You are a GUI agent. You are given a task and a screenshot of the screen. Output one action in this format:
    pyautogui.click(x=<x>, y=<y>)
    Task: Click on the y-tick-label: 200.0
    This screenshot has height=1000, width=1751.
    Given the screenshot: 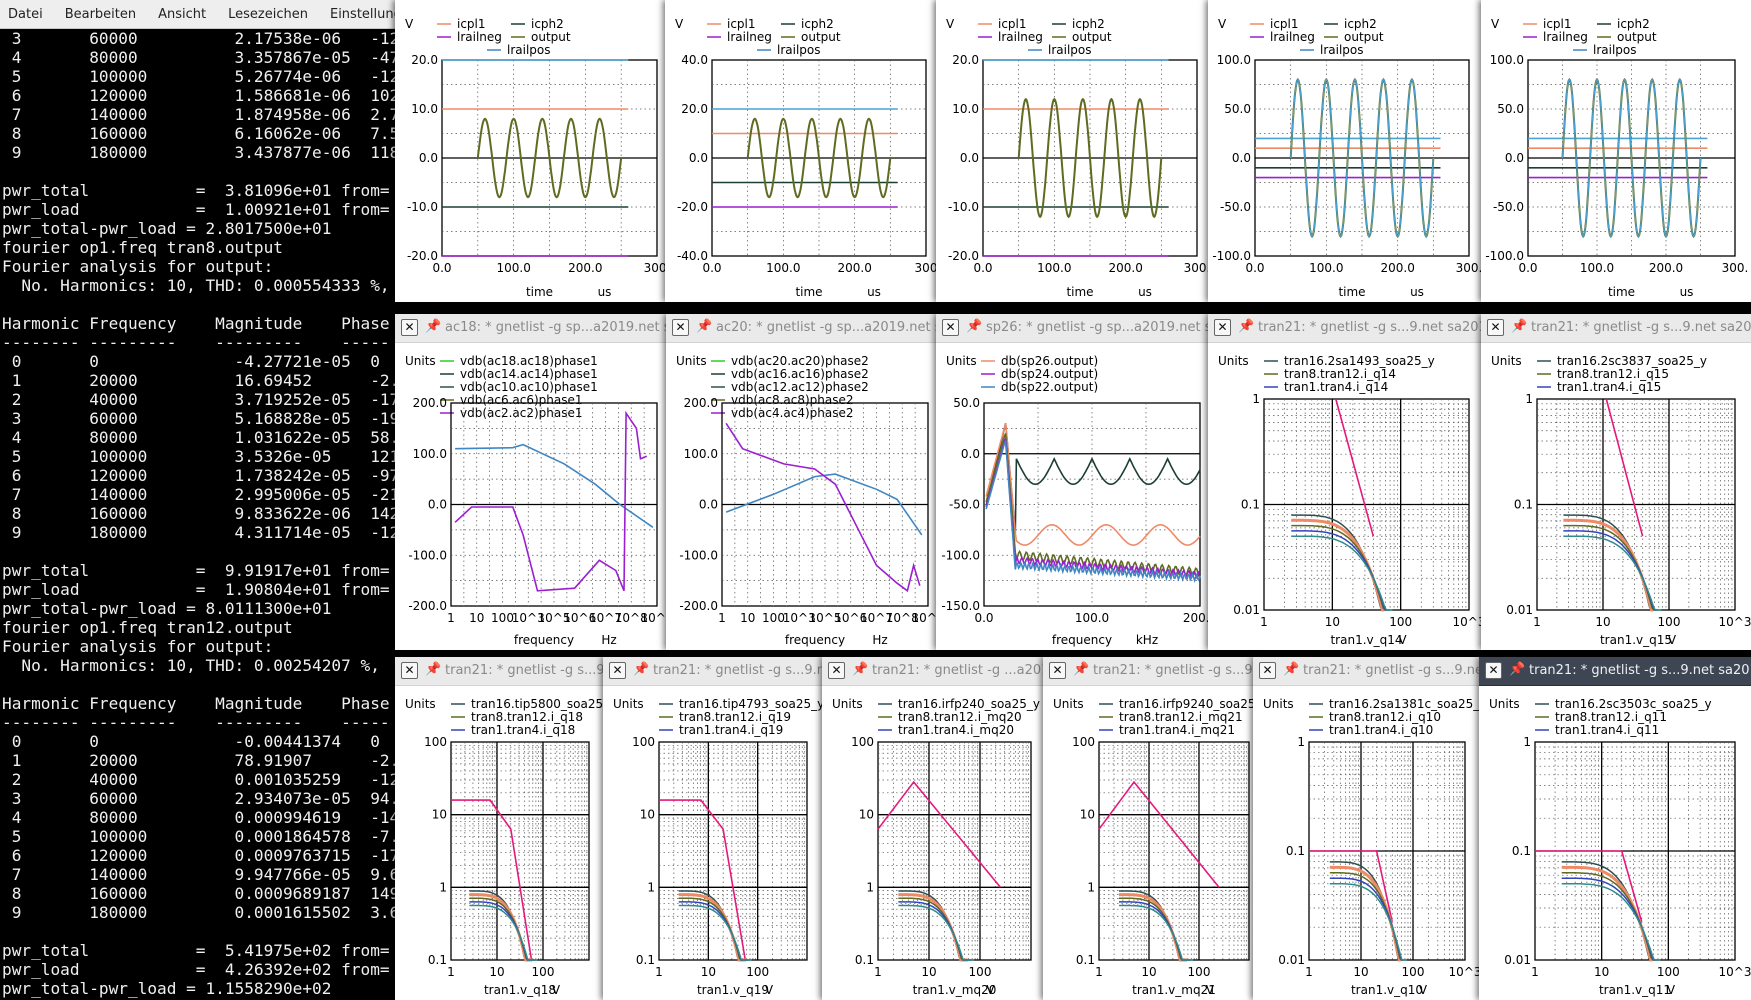 What is the action you would take?
    pyautogui.click(x=430, y=403)
    